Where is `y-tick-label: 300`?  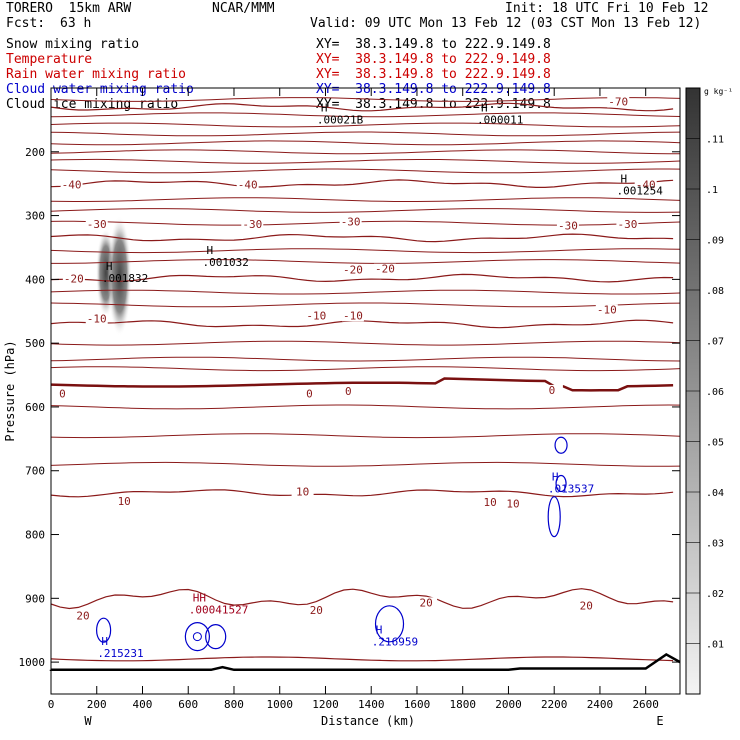
y-tick-label: 300 is located at coordinates (35, 216).